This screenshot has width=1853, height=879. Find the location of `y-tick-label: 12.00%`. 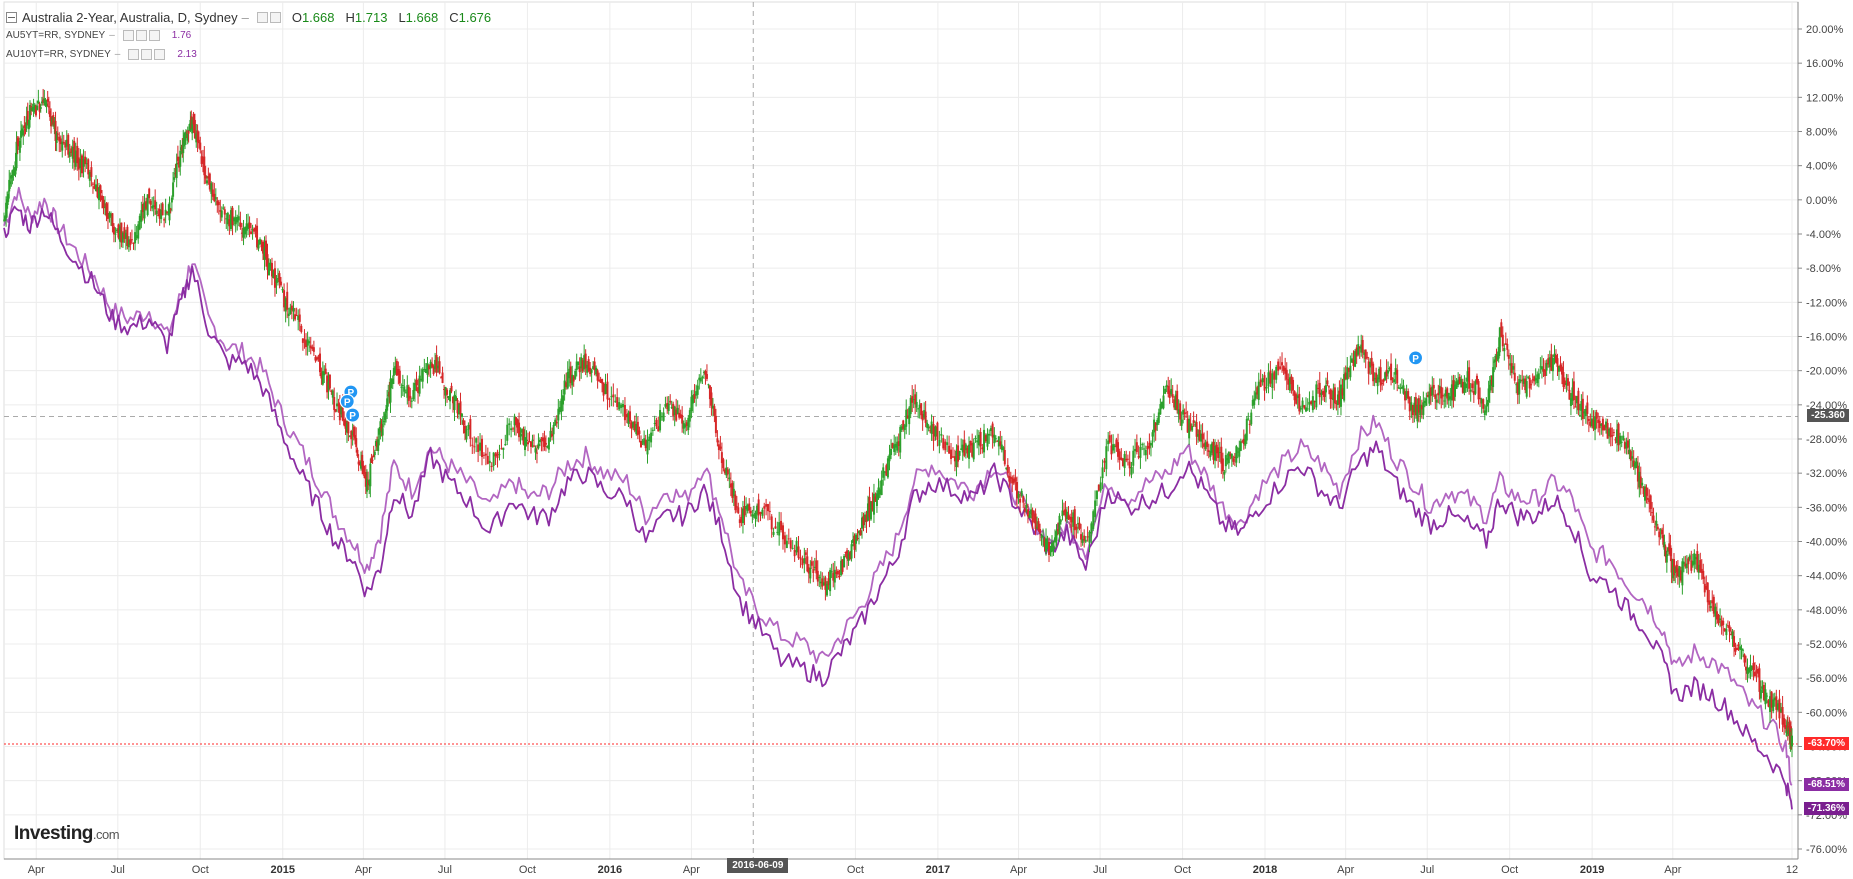

y-tick-label: 12.00% is located at coordinates (1825, 98).